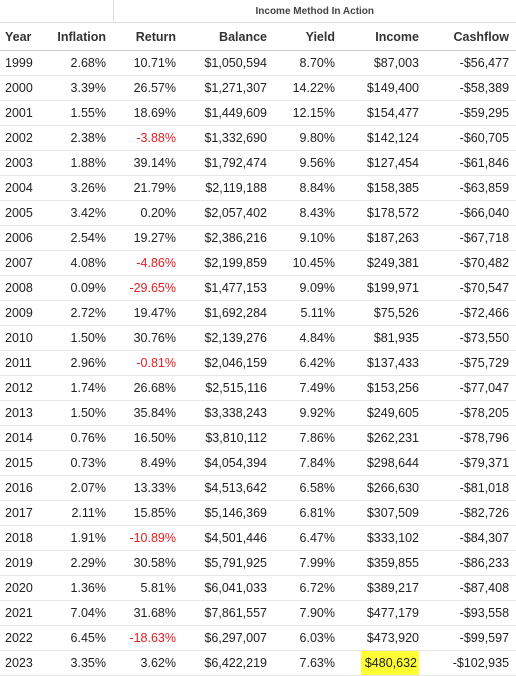 The width and height of the screenshot is (516, 676). What do you see at coordinates (228, 613) in the screenshot?
I see `table-cell: $7,861,557` at bounding box center [228, 613].